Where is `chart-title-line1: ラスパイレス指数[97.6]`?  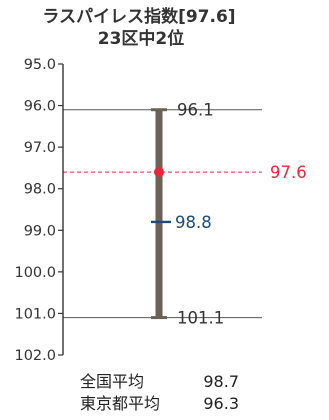
chart-title-line1: ラスパイレス指数[97.6] is located at coordinates (138, 16).